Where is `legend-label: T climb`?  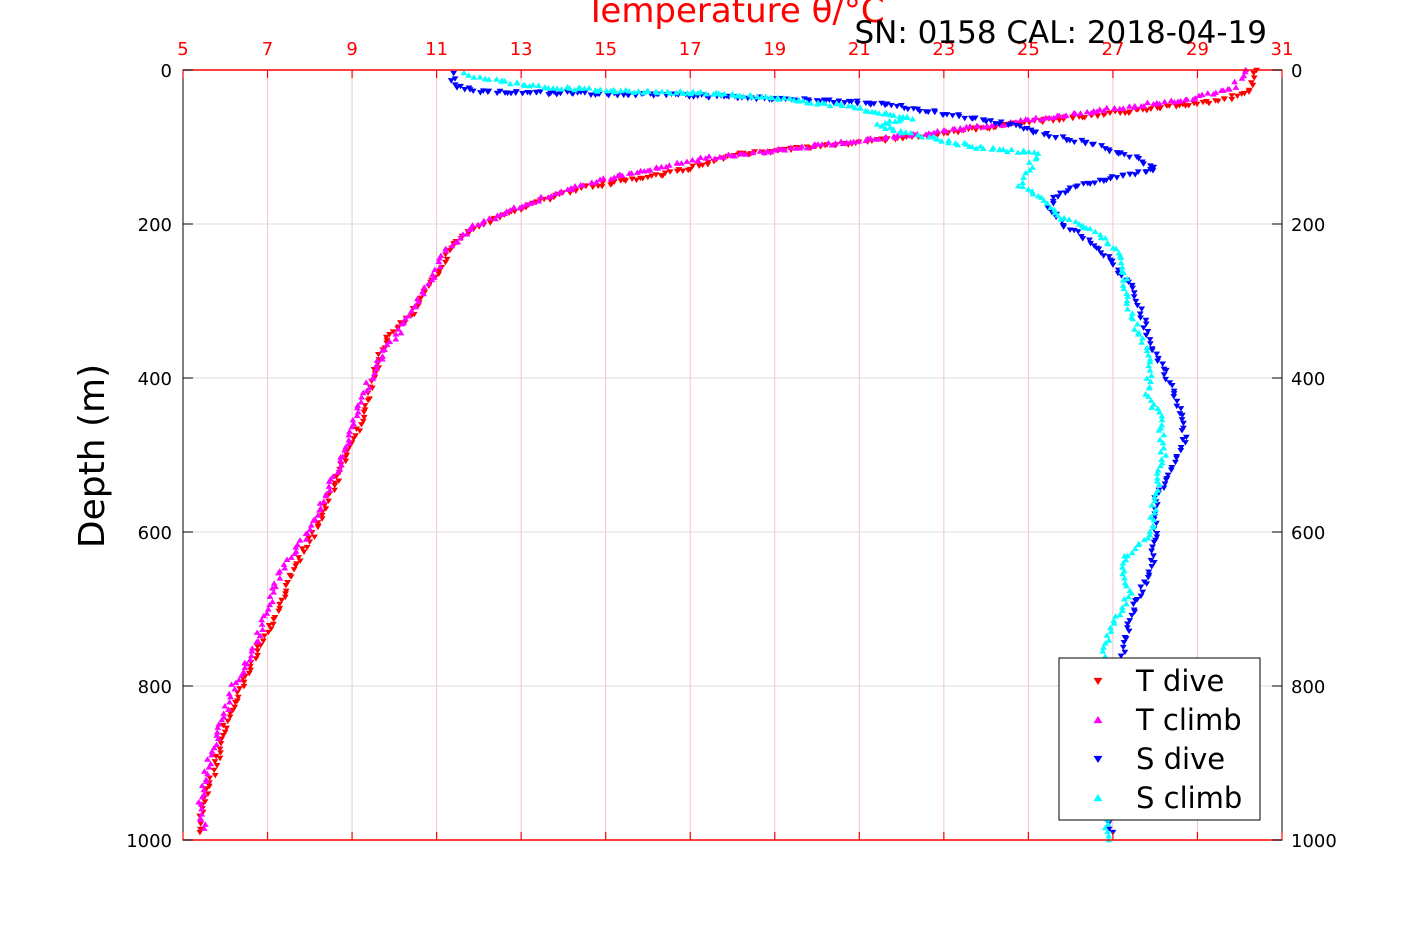
legend-label: T climb is located at coordinates (1188, 720).